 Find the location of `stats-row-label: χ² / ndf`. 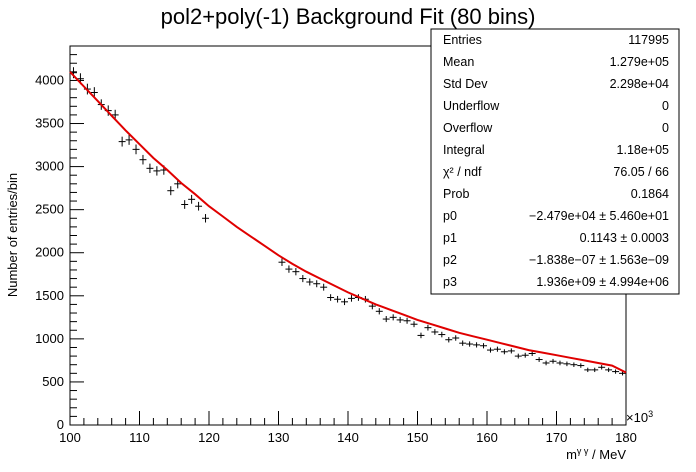

stats-row-label: χ² / ndf is located at coordinates (462, 172).